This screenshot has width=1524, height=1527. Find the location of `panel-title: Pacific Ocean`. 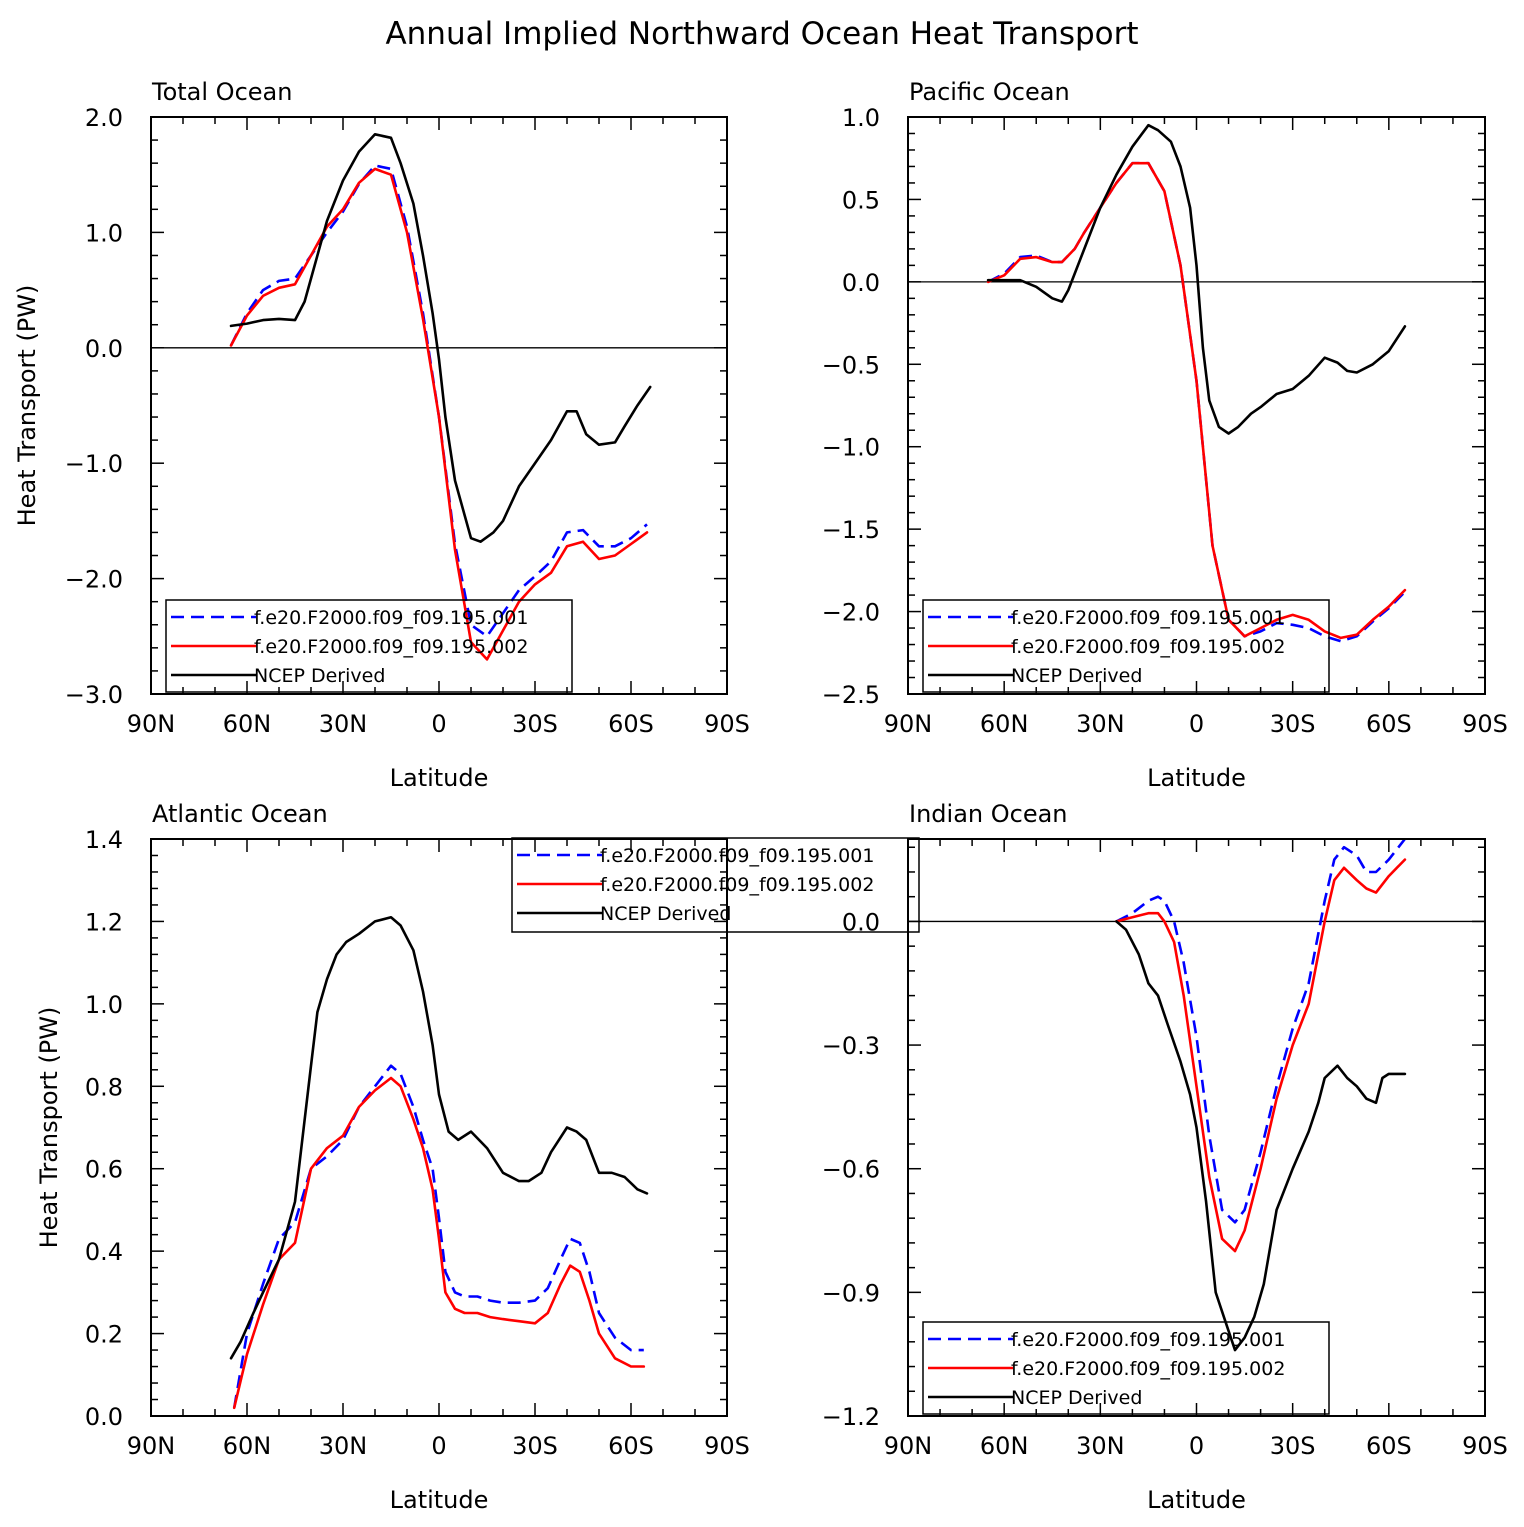

panel-title: Pacific Ocean is located at coordinates (989, 92).